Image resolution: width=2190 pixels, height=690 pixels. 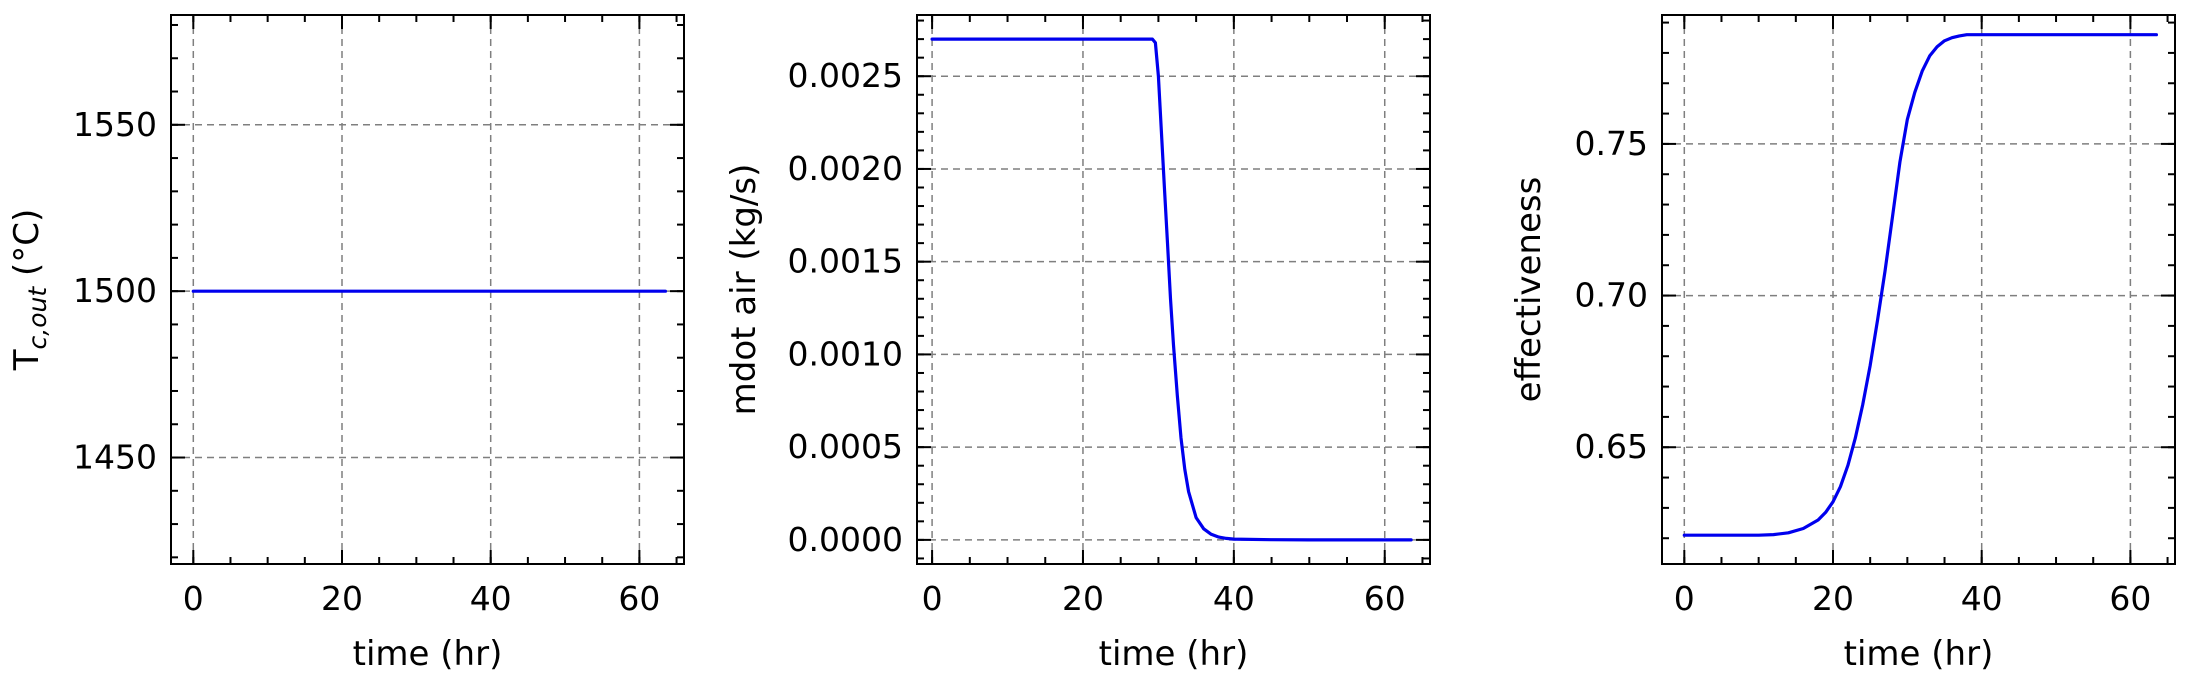 I want to click on y-tick-label: 0.0000, so click(x=845, y=539).